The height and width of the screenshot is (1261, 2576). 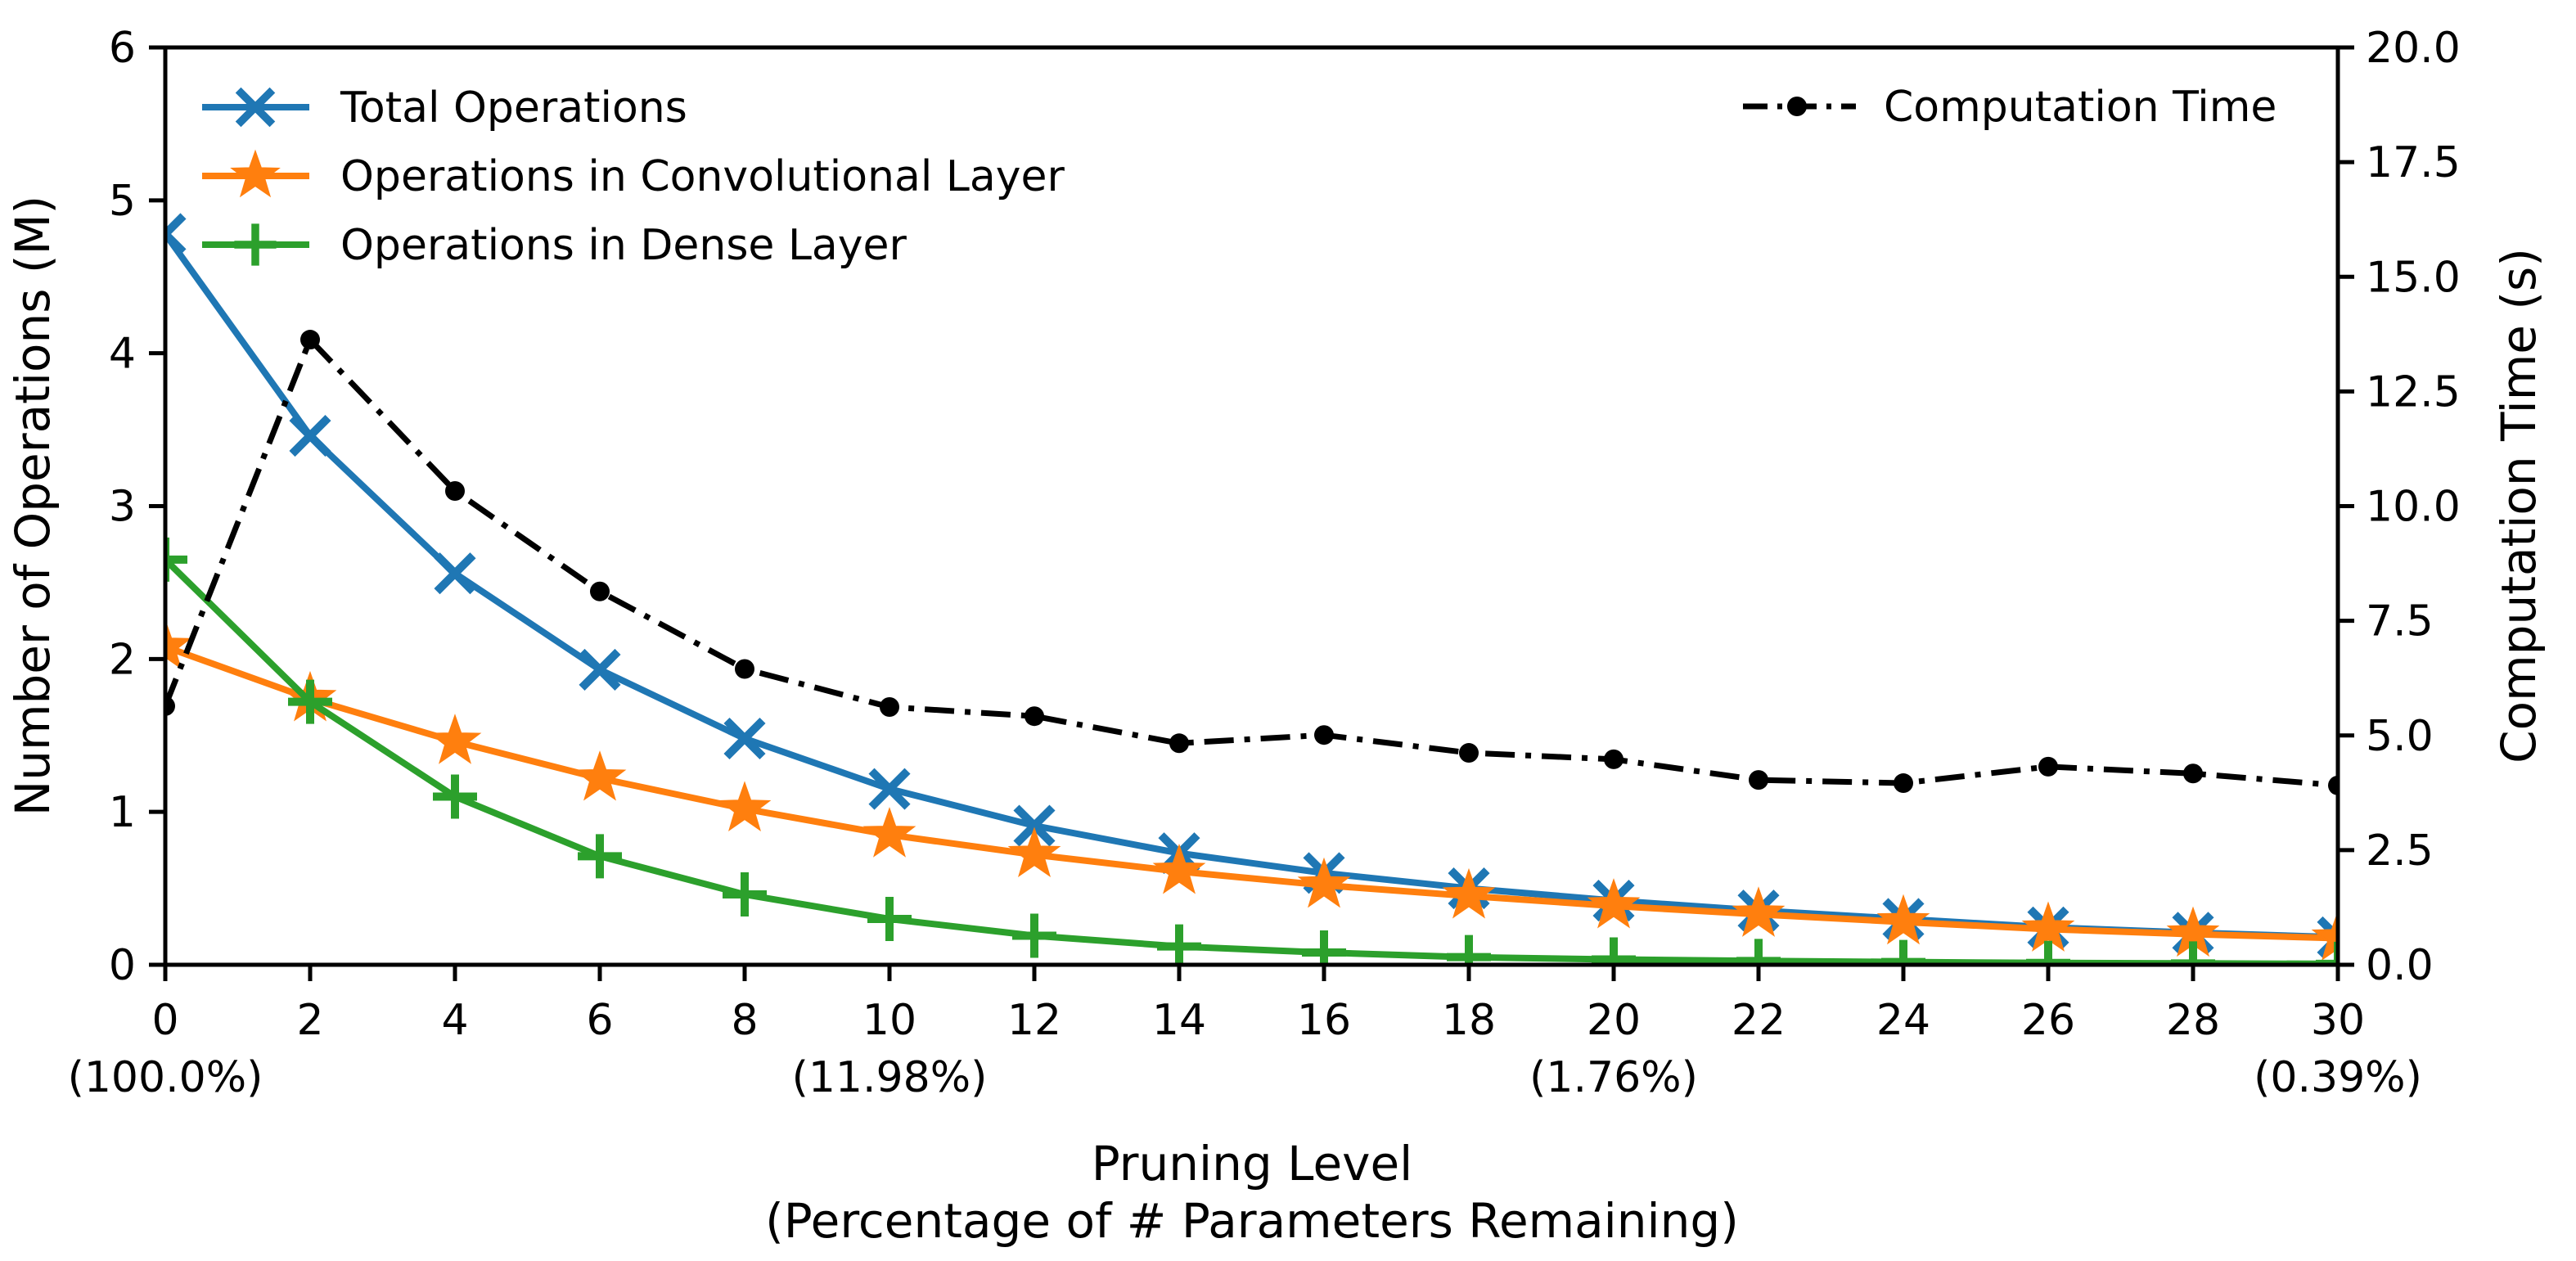 What do you see at coordinates (2048, 1021) in the screenshot?
I see `x-tick-label: 26` at bounding box center [2048, 1021].